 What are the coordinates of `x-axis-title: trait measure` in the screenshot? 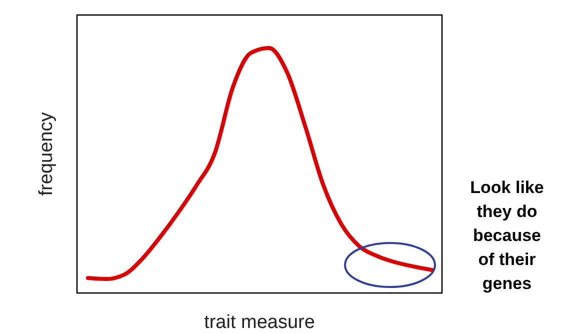 It's located at (259, 322).